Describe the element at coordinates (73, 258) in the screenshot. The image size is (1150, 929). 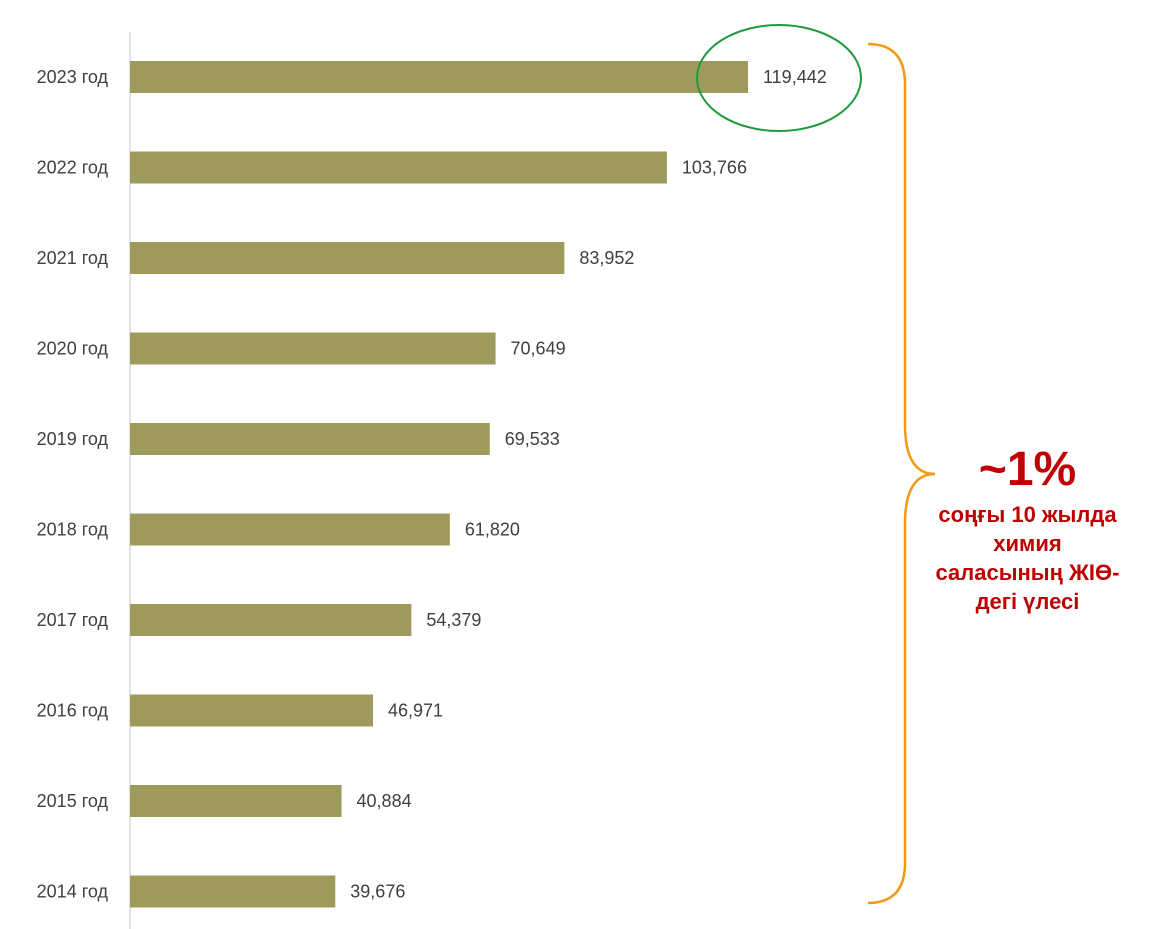
I see `category-label: 2021 год` at that location.